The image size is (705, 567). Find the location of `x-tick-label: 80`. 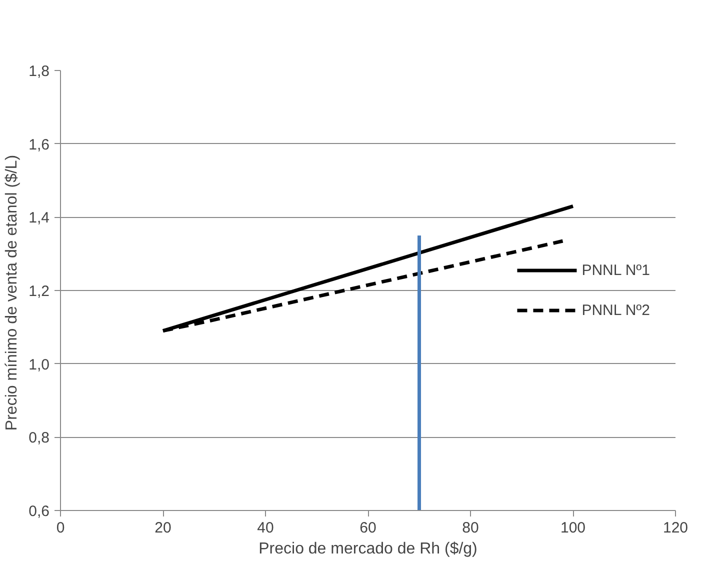

x-tick-label: 80 is located at coordinates (470, 528).